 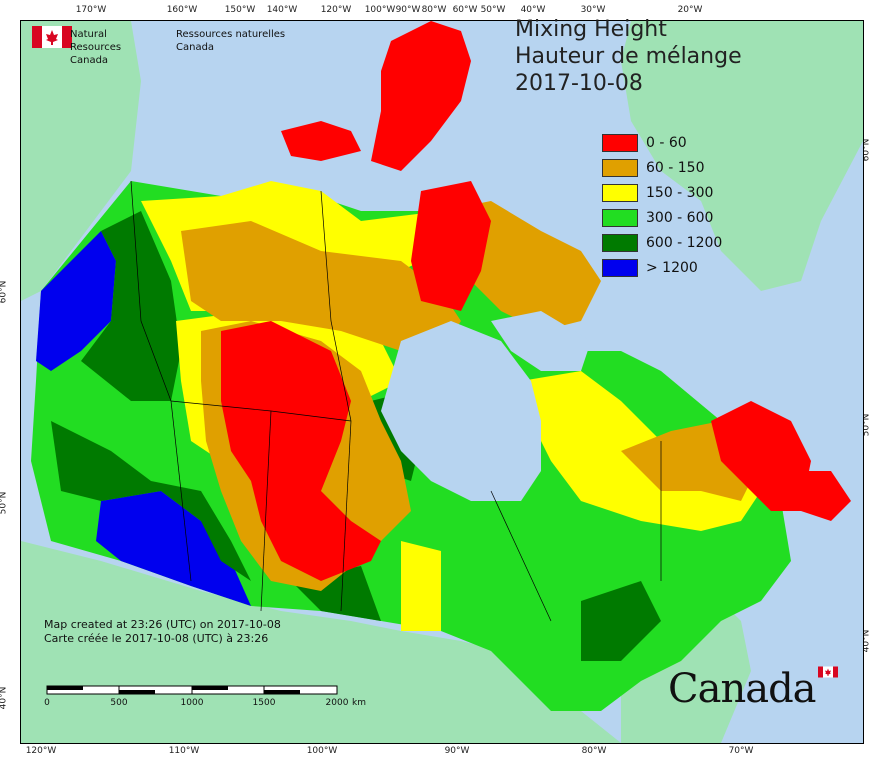 What do you see at coordinates (322, 751) in the screenshot?
I see `graticule-bottom-label: 100°W` at bounding box center [322, 751].